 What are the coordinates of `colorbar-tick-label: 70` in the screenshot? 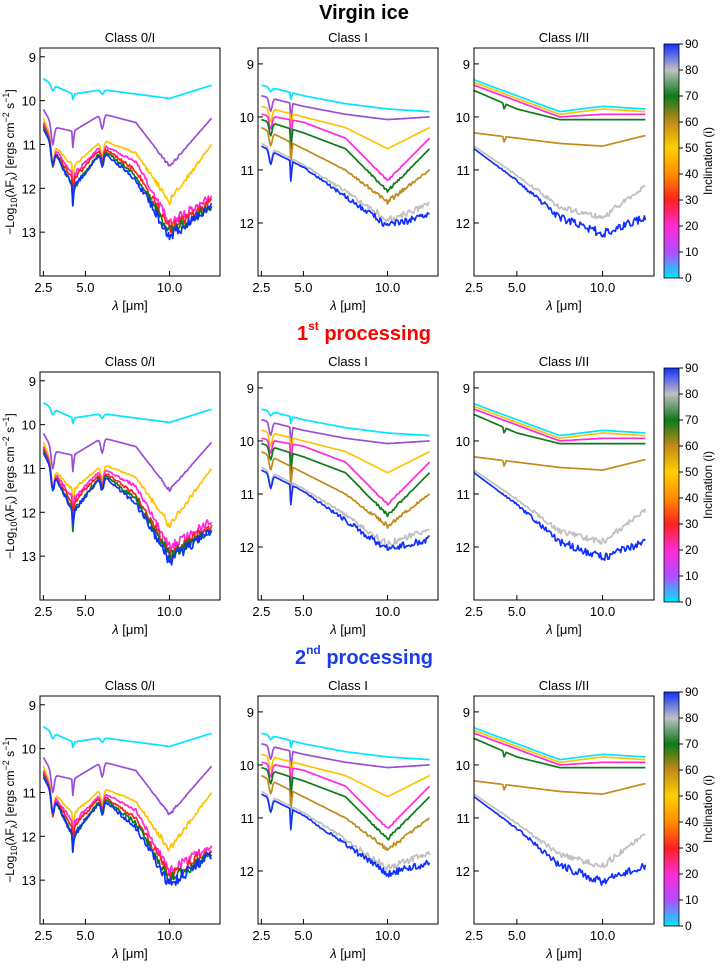 It's located at (692, 744).